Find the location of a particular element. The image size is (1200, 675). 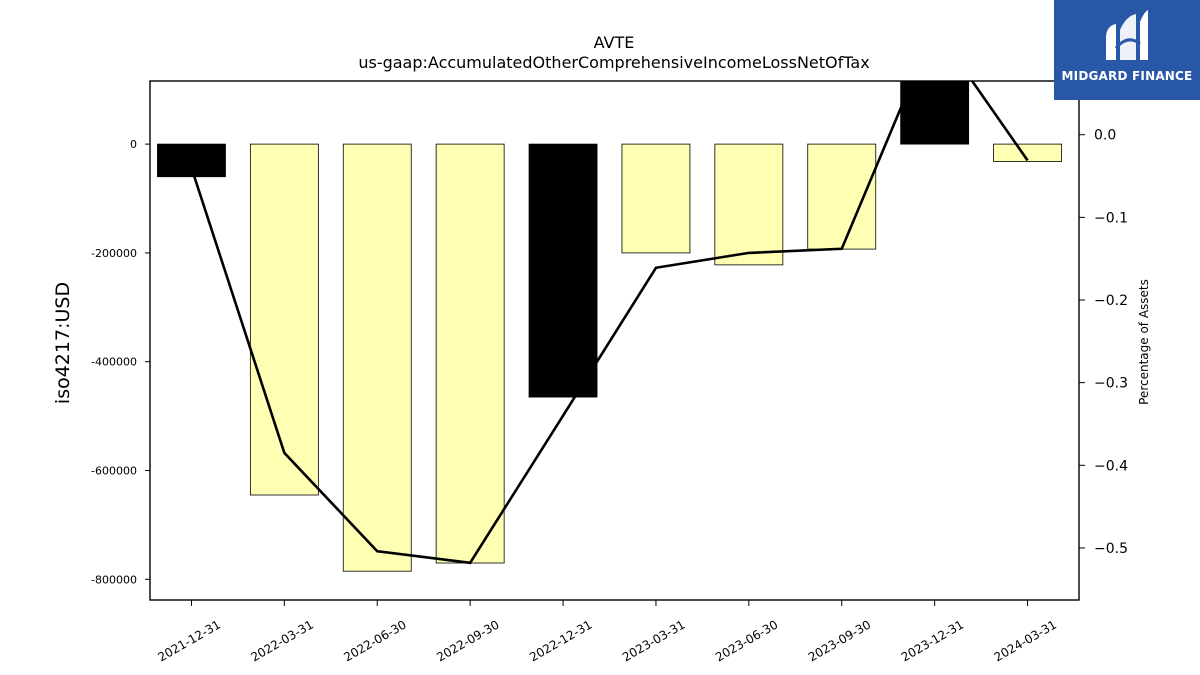

y2-axis: 0.0 −0.1 −0.2 −0.3 −0.4 −0.5 is located at coordinates (1103, 342).